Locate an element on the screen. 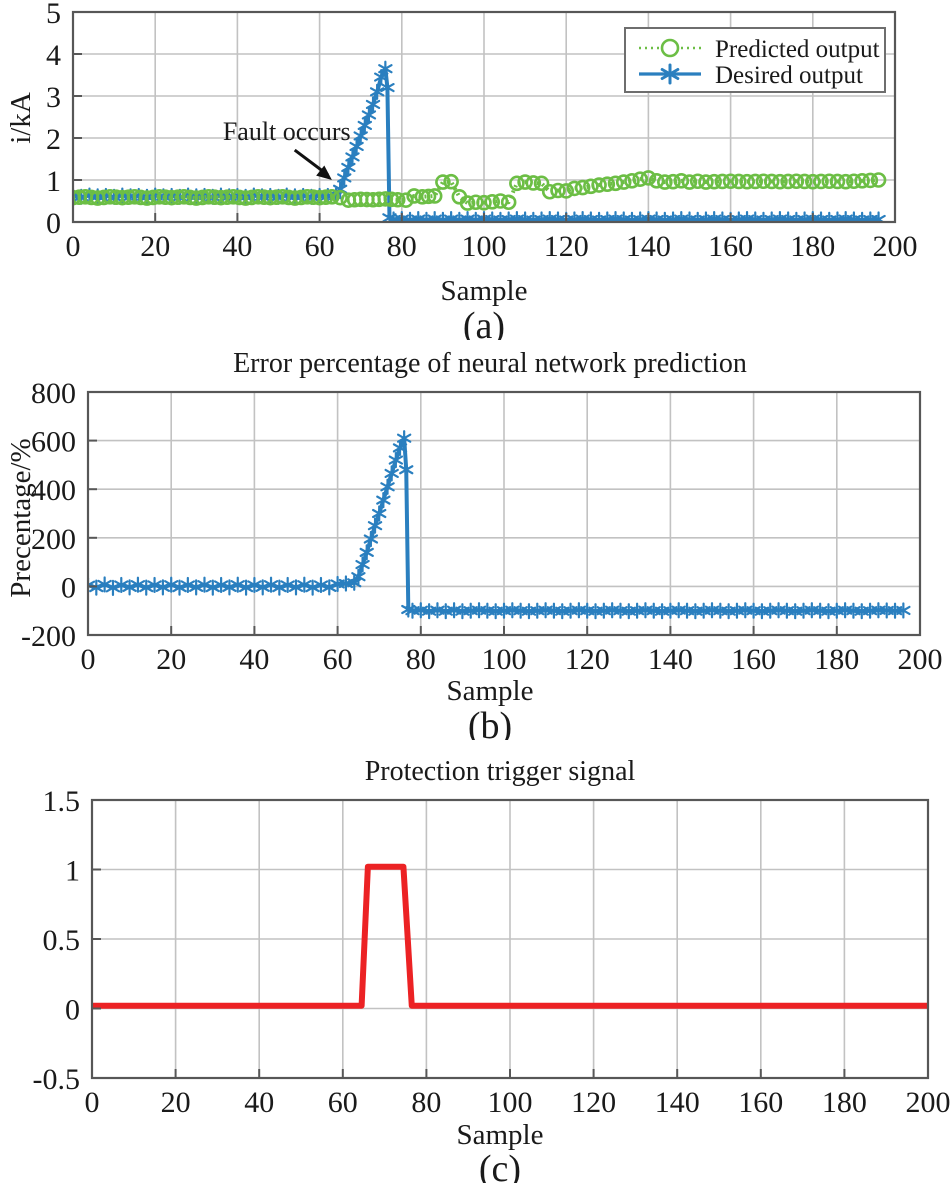  panel-b-caption: (b) is located at coordinates (490, 722).